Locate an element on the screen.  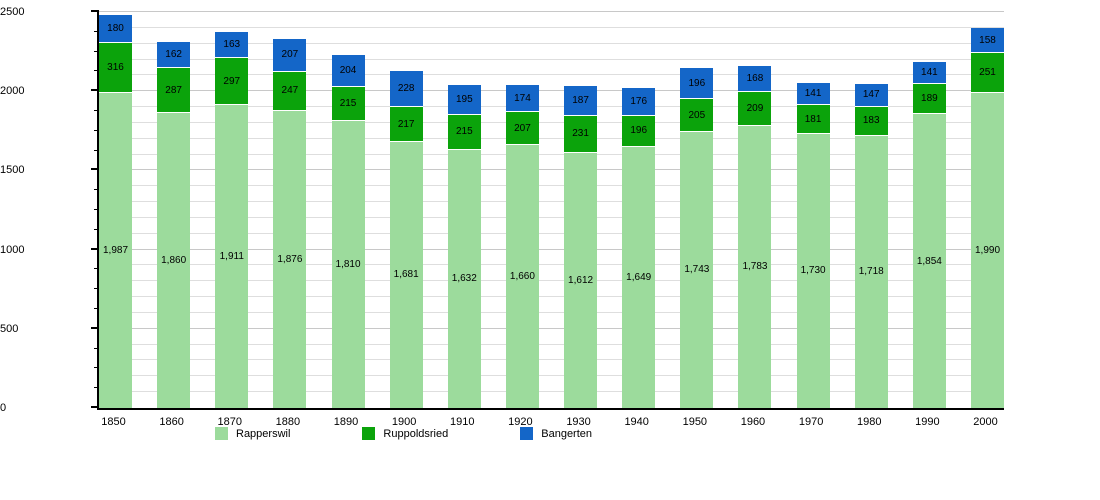
bar-segment-rapperswil: 1,783 is located at coordinates (755, 266).